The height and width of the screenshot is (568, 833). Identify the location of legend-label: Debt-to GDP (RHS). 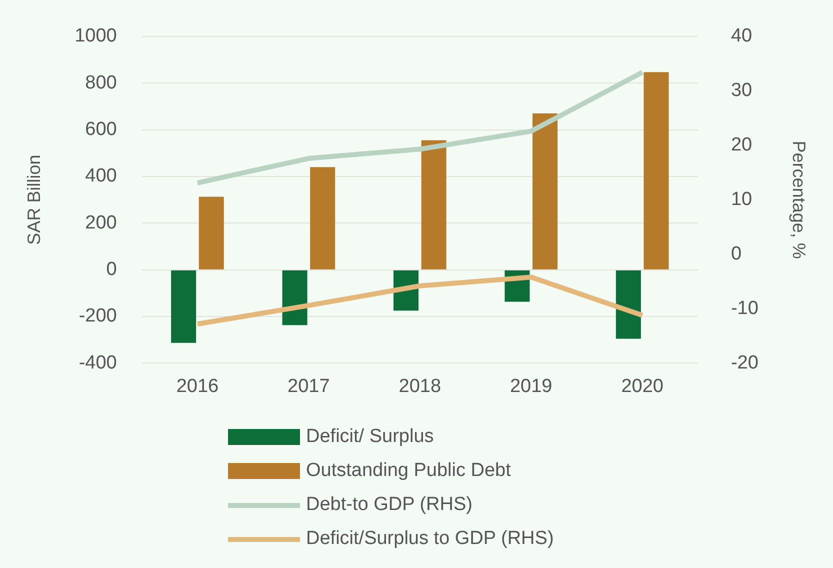
(389, 505).